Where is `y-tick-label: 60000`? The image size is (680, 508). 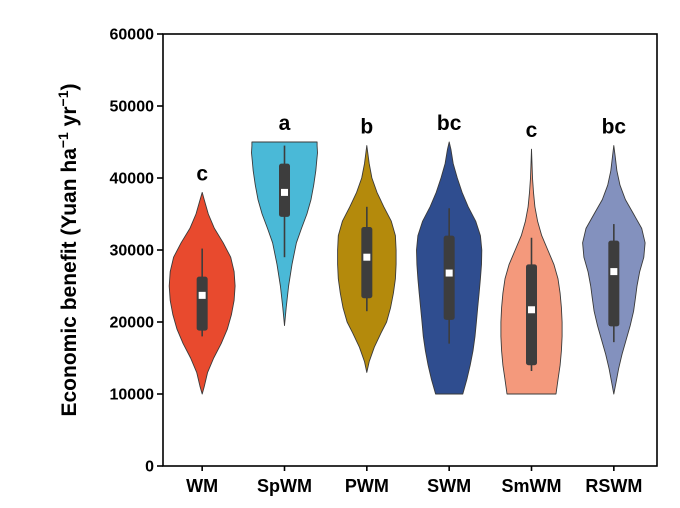 y-tick-label: 60000 is located at coordinates (132, 35).